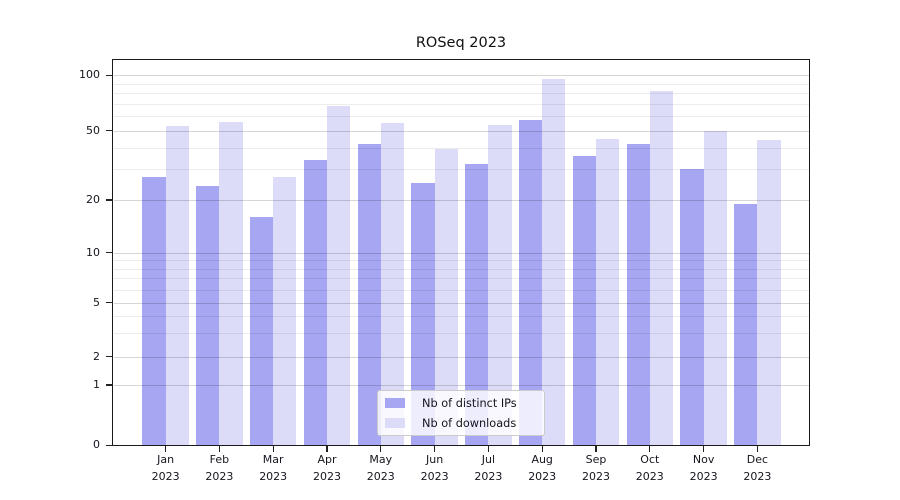  What do you see at coordinates (500, 285) in the screenshot?
I see `bar-downloads-jul` at bounding box center [500, 285].